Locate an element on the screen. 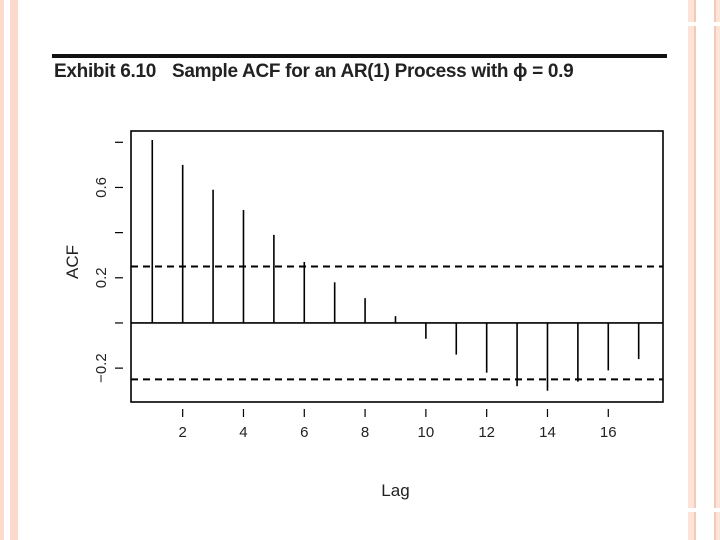  slide-border-right is located at coordinates (704, 270).